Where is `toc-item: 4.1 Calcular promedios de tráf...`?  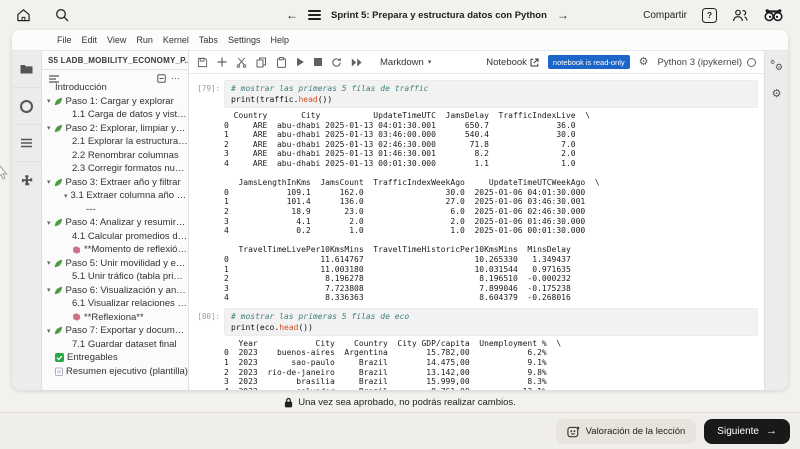 toc-item: 4.1 Calcular promedios de tráf... is located at coordinates (115, 237).